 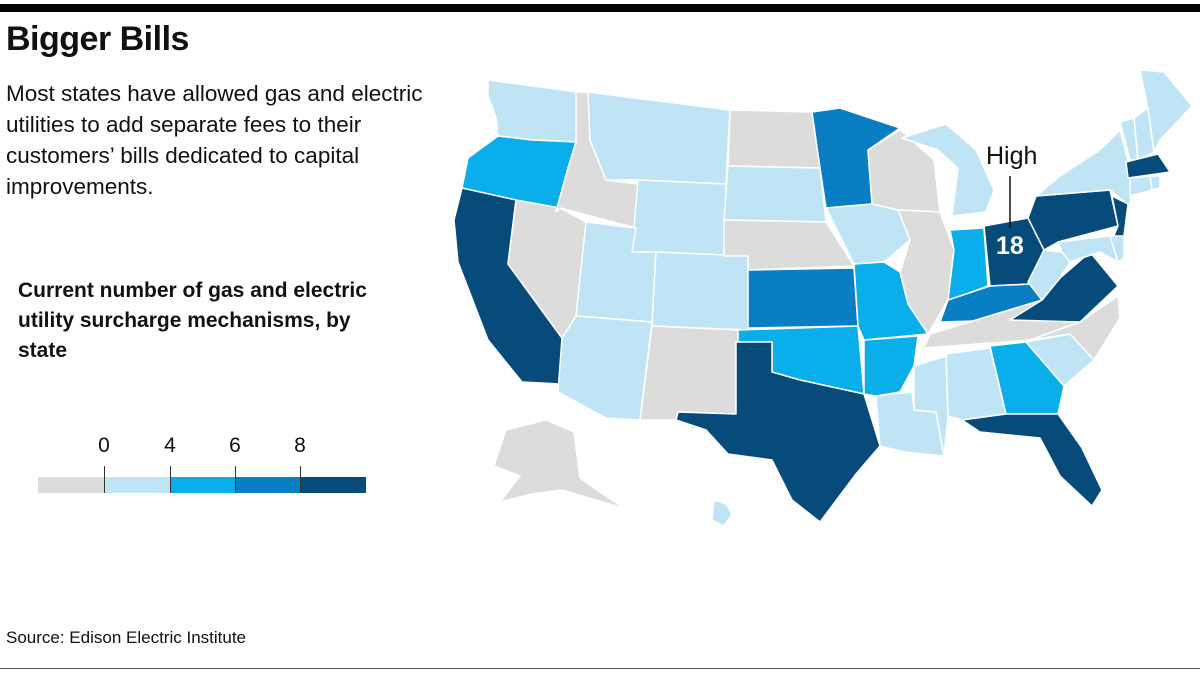 What do you see at coordinates (533, 111) in the screenshot?
I see `state-washington` at bounding box center [533, 111].